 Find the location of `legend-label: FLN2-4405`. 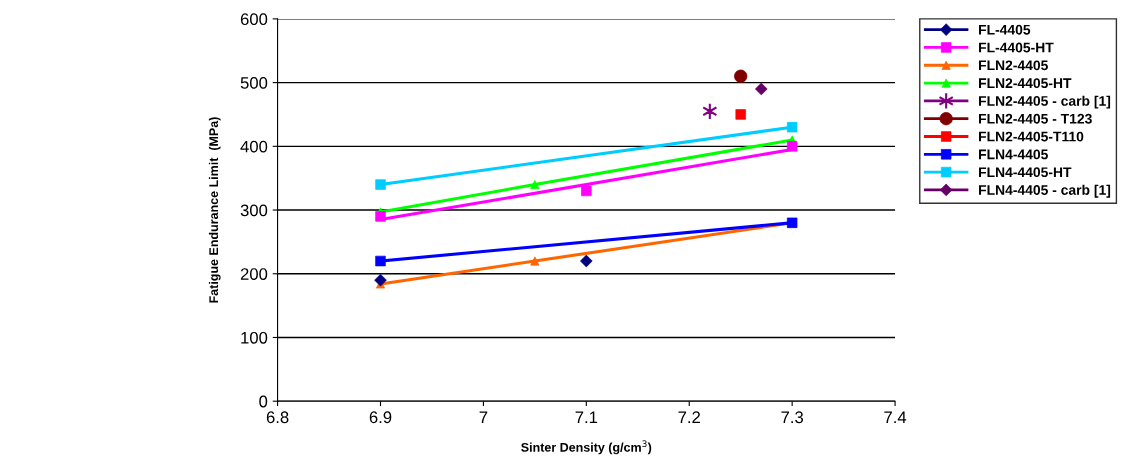

legend-label: FLN2-4405 is located at coordinates (1013, 65).